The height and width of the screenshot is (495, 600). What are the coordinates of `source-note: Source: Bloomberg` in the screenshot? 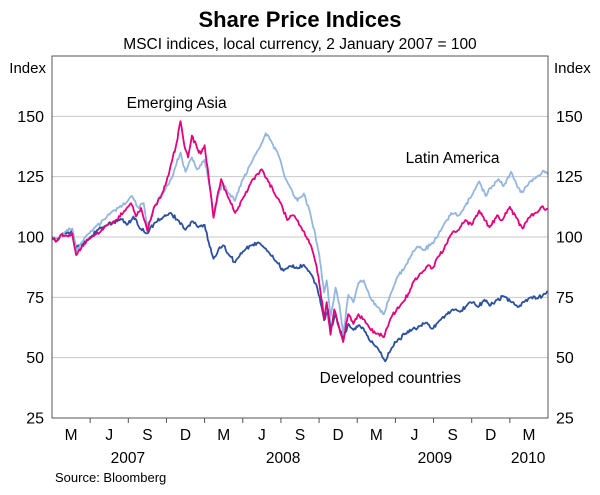 It's located at (110, 477).